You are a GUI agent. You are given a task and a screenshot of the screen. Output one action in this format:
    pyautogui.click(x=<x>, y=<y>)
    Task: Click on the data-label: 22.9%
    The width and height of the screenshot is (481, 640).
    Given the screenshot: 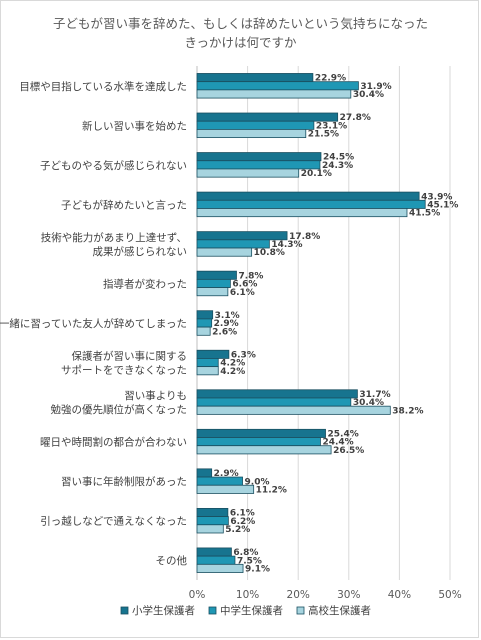 What is the action you would take?
    pyautogui.click(x=330, y=79)
    